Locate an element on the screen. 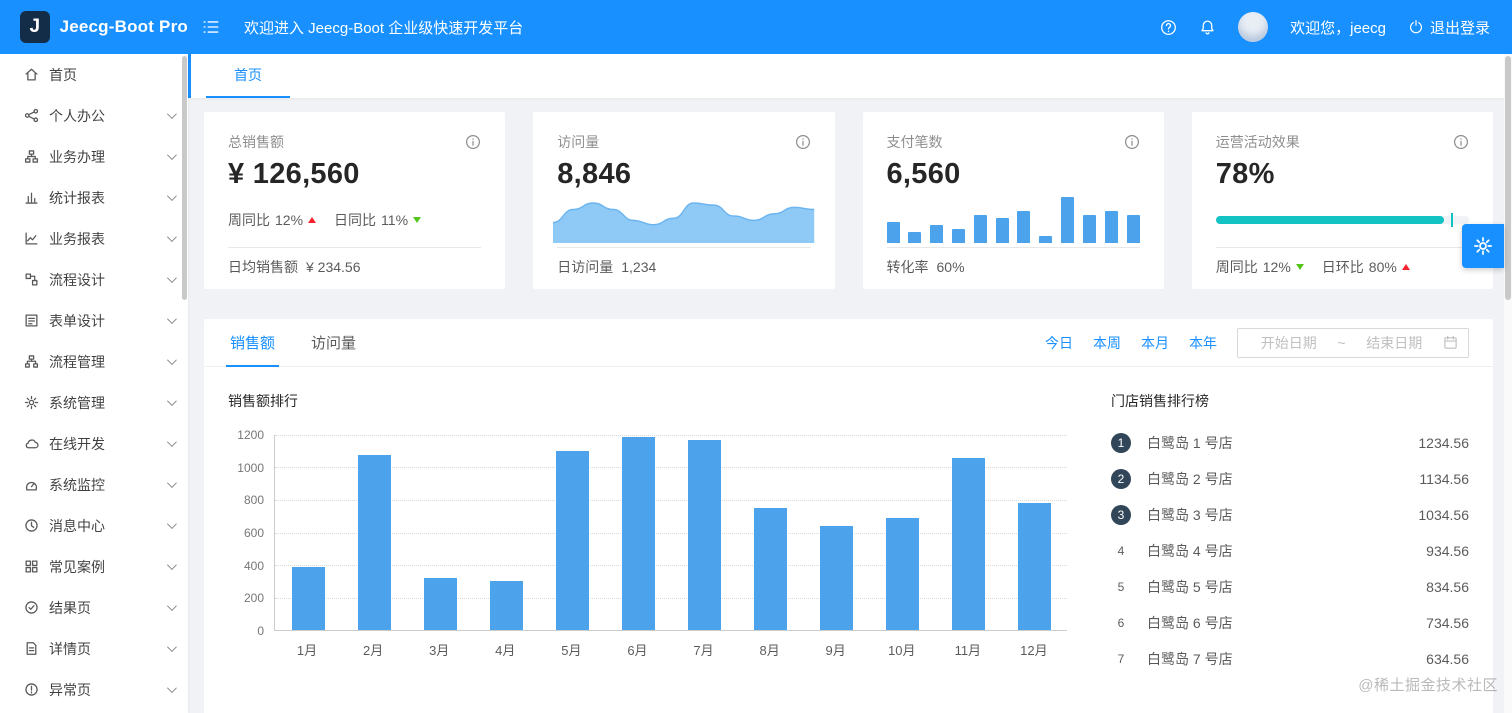 The width and height of the screenshot is (1512, 713). logout-icon is located at coordinates (1416, 27).